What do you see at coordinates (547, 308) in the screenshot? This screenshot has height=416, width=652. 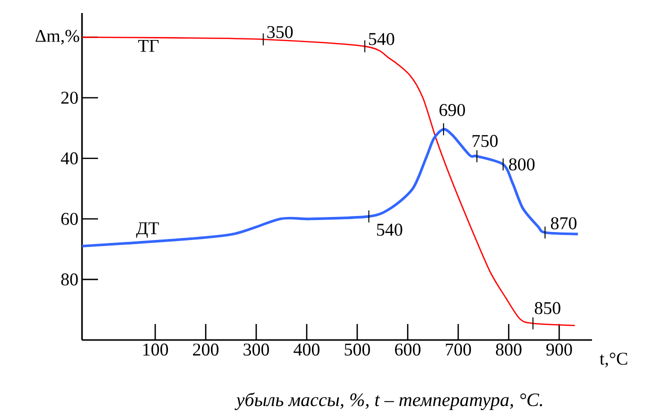 I see `annotation: 850` at bounding box center [547, 308].